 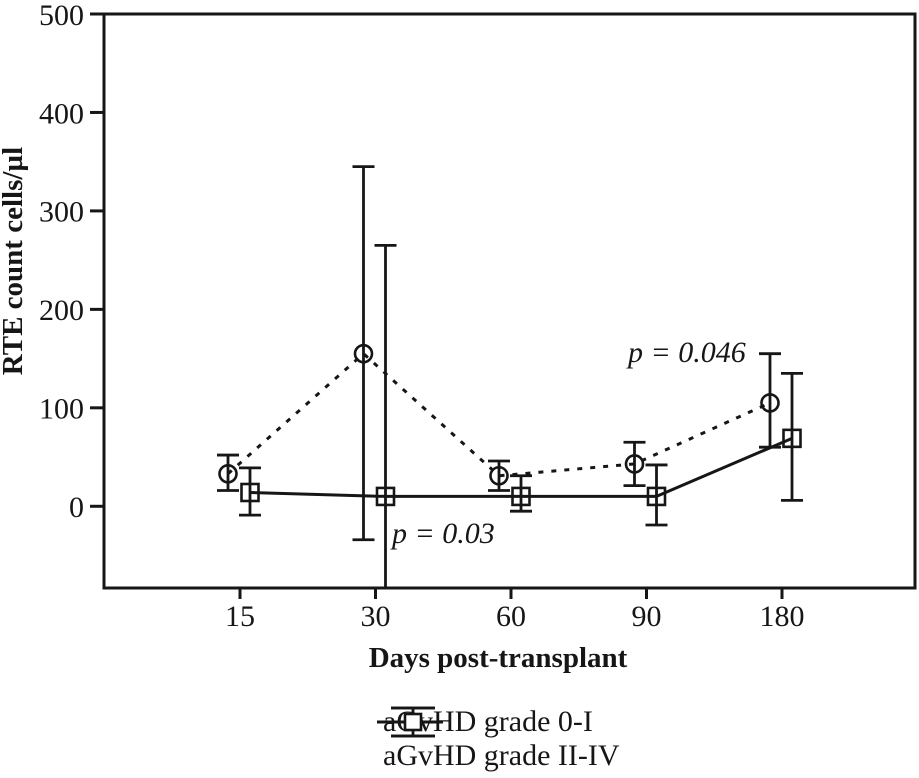 What do you see at coordinates (61, 113) in the screenshot?
I see `y-tick-label: 400` at bounding box center [61, 113].